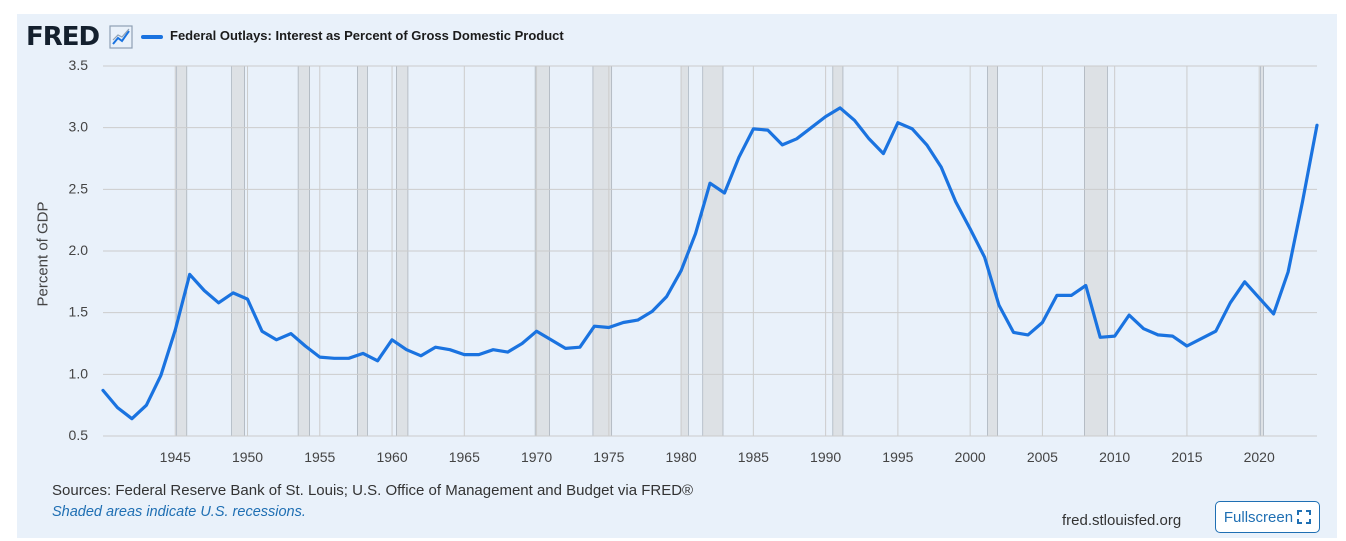 The height and width of the screenshot is (541, 1346). I want to click on x-tick-label: 1965, so click(464, 457).